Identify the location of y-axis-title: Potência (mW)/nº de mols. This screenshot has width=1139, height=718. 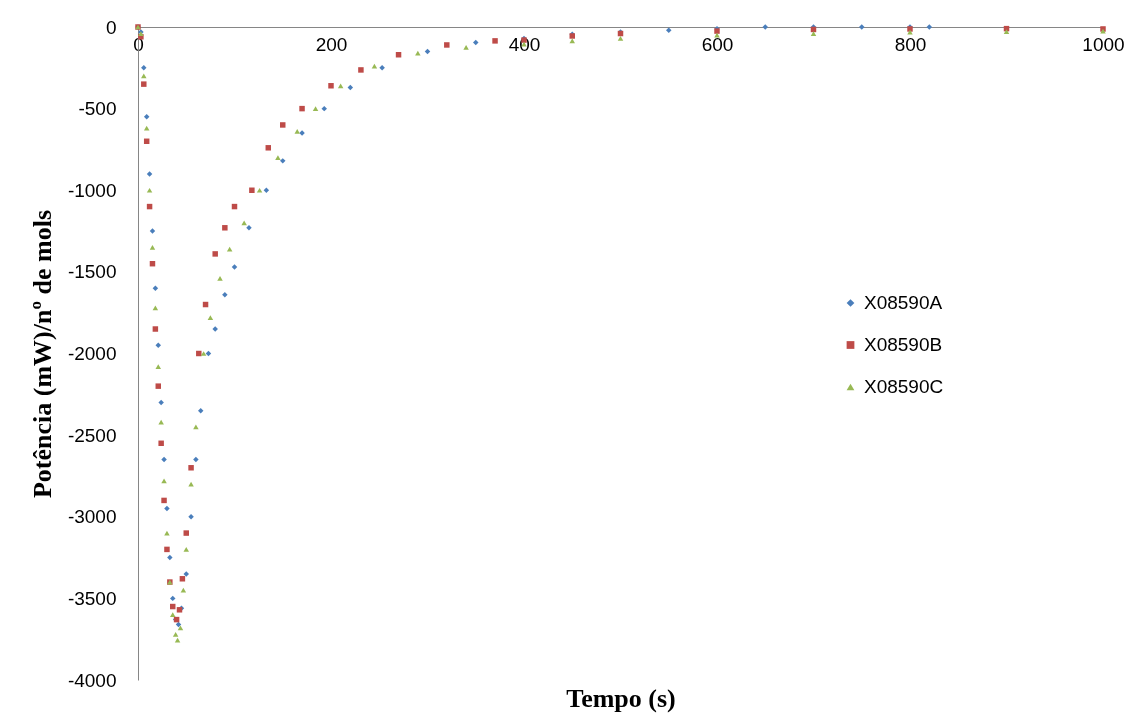
(42, 354).